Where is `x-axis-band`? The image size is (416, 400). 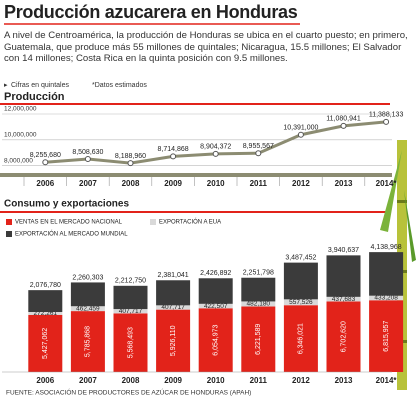
x-axis-band is located at coordinates (196, 175).